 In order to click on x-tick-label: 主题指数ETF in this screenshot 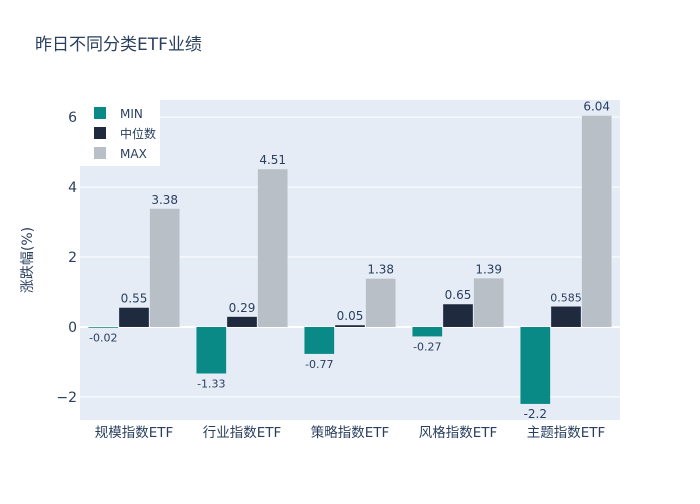, I will do `click(566, 433)`.